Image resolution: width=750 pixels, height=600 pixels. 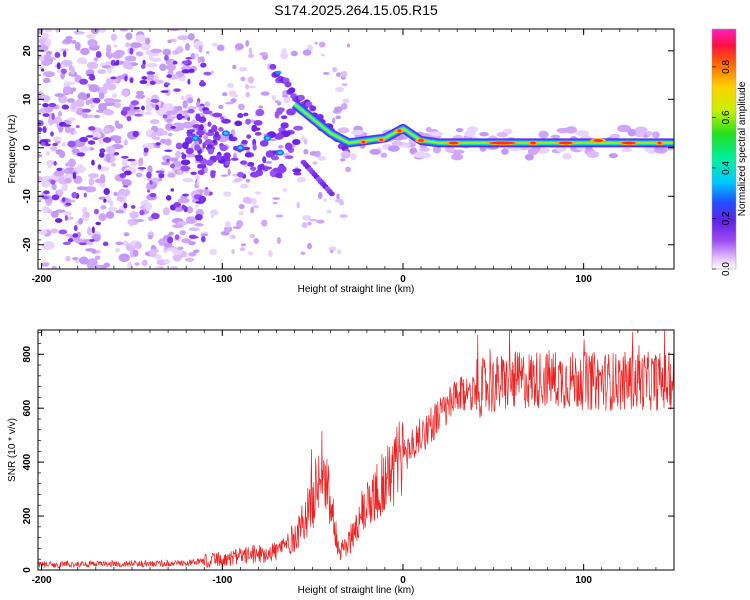 I want to click on snr-x-tick-label: 100, so click(x=583, y=580).